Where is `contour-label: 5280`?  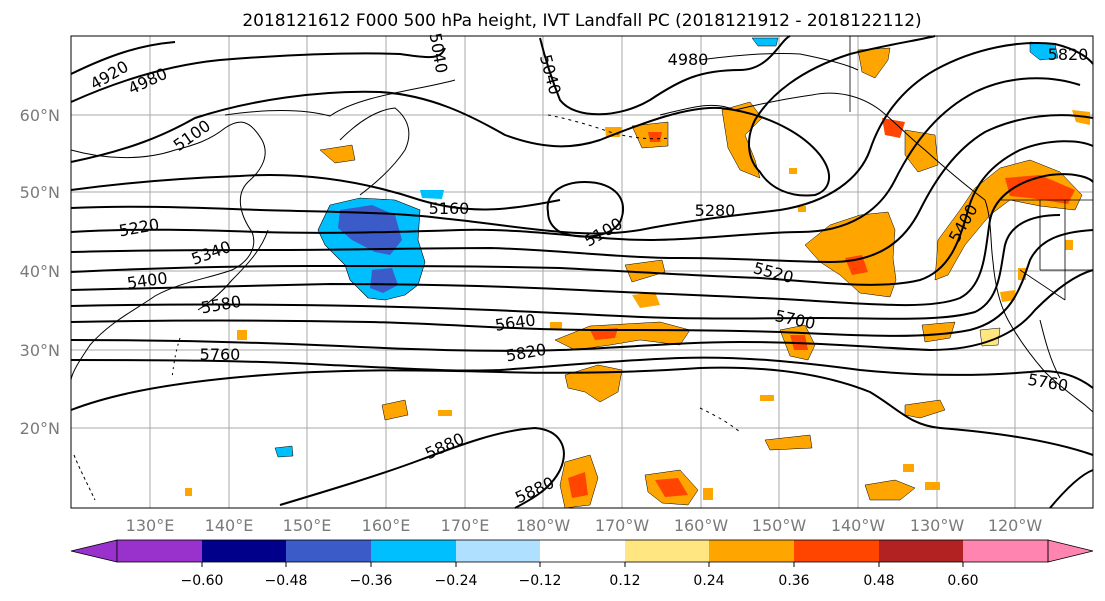 contour-label: 5280 is located at coordinates (715, 210).